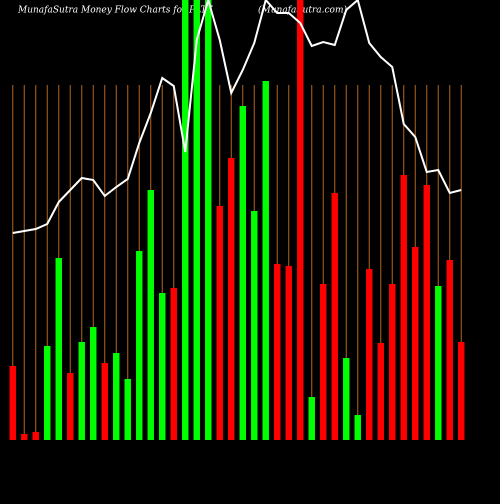 This screenshot has height=504, width=500. Describe the element at coordinates (115, 11) in the screenshot. I see `chart-title: MunafaSutra Money Flow Charts for PLTZ` at that location.